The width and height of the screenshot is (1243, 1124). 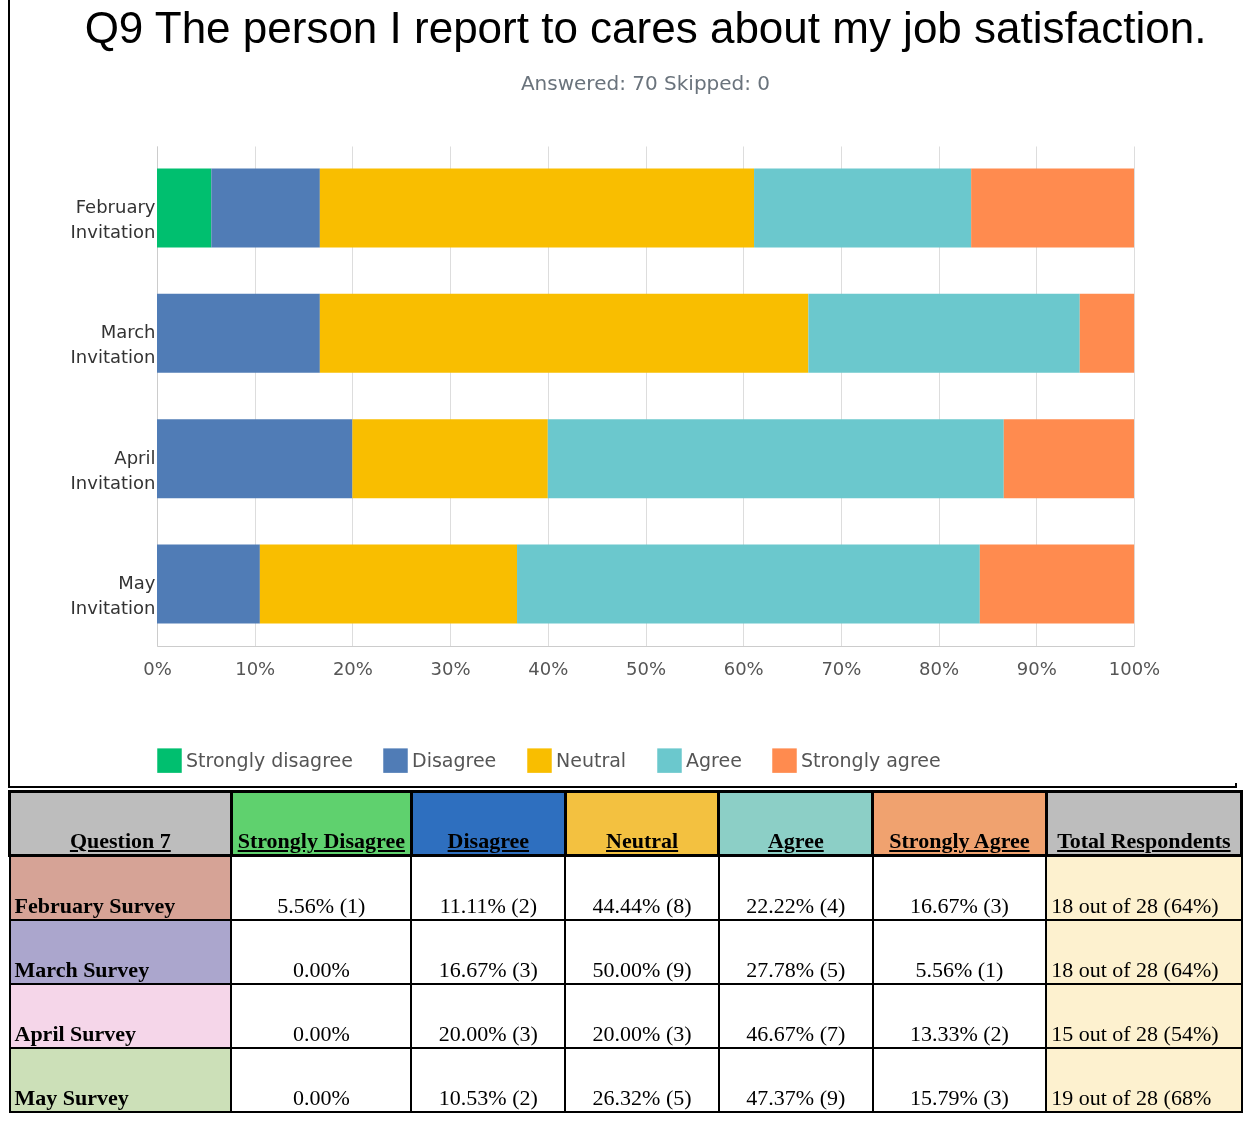 What do you see at coordinates (450, 668) in the screenshot?
I see `x-tick-label: 30%` at bounding box center [450, 668].